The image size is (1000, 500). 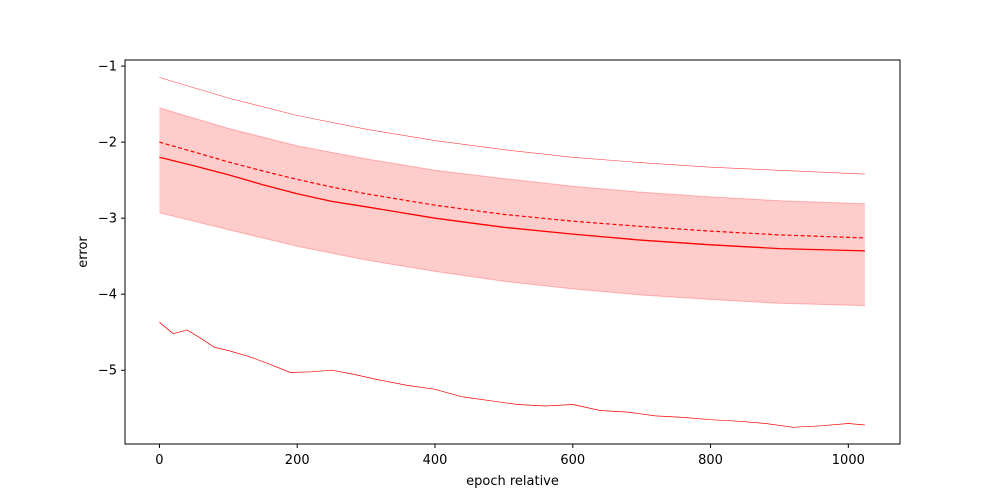 What do you see at coordinates (848, 460) in the screenshot?
I see `x-tick-label: 1000` at bounding box center [848, 460].